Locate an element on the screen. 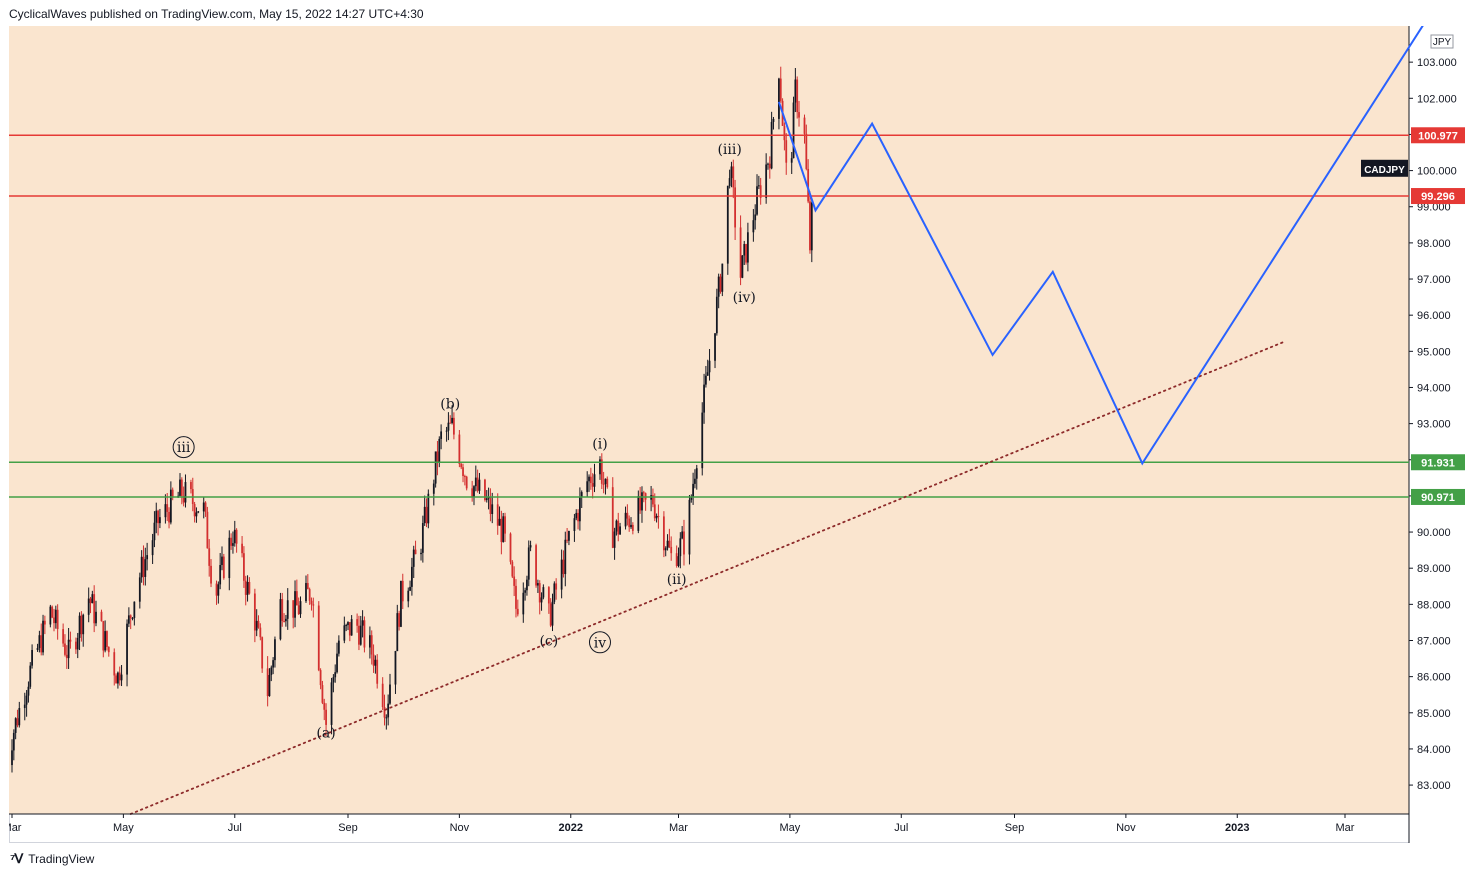 This screenshot has width=1478, height=877. symbol-tag-label: CADJPY is located at coordinates (1384, 170).